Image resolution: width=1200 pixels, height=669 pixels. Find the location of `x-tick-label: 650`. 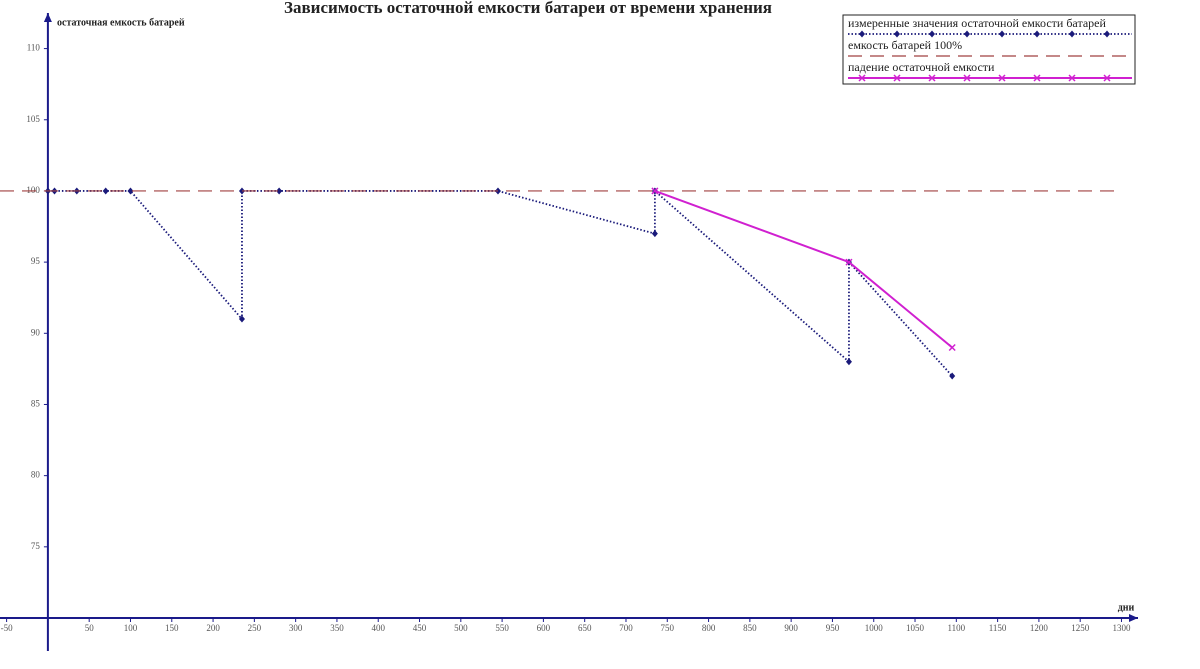

x-tick-label: 650 is located at coordinates (585, 628).